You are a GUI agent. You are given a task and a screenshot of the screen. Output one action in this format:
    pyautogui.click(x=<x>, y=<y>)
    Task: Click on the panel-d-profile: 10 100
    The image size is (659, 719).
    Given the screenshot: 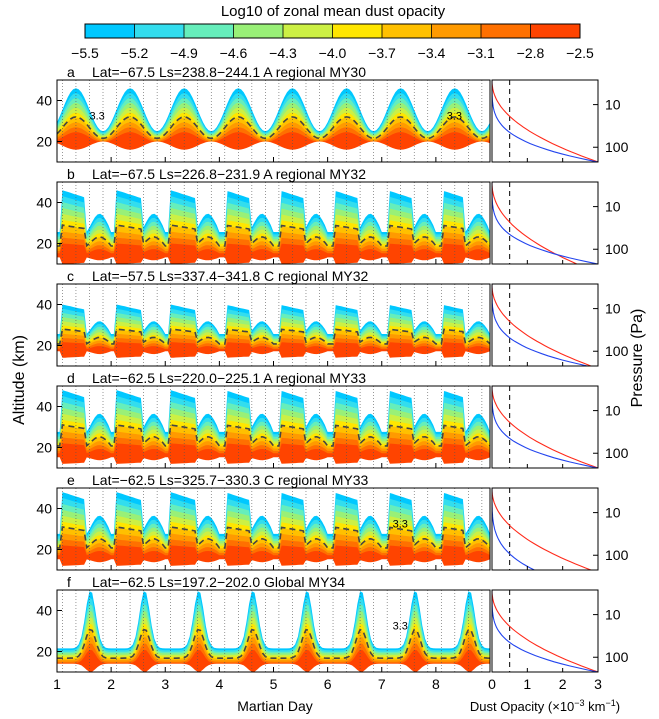 What is the action you would take?
    pyautogui.click(x=560, y=427)
    